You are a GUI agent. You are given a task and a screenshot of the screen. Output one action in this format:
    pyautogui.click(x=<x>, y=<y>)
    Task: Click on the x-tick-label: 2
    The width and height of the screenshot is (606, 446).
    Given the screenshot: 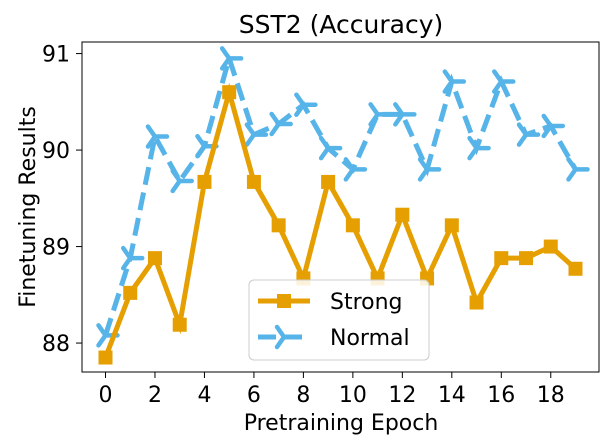 What is the action you would take?
    pyautogui.click(x=155, y=395)
    